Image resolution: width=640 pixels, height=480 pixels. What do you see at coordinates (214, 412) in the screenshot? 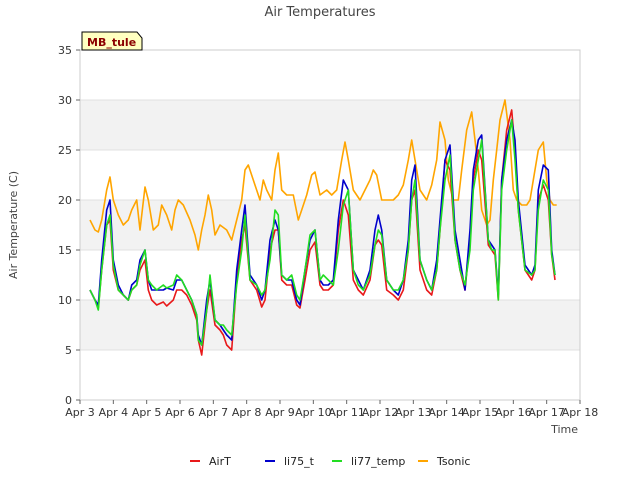
I see `x-tick-label: Apr 7` at bounding box center [214, 412].